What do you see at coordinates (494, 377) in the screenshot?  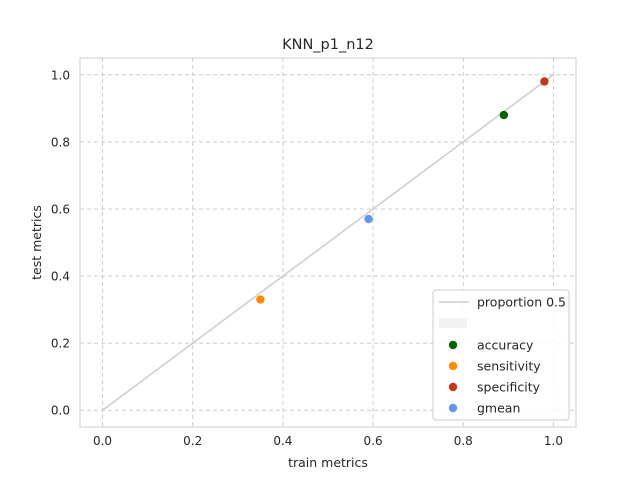 I see `legend-items: accuracy sensitivity specificity gmean` at bounding box center [494, 377].